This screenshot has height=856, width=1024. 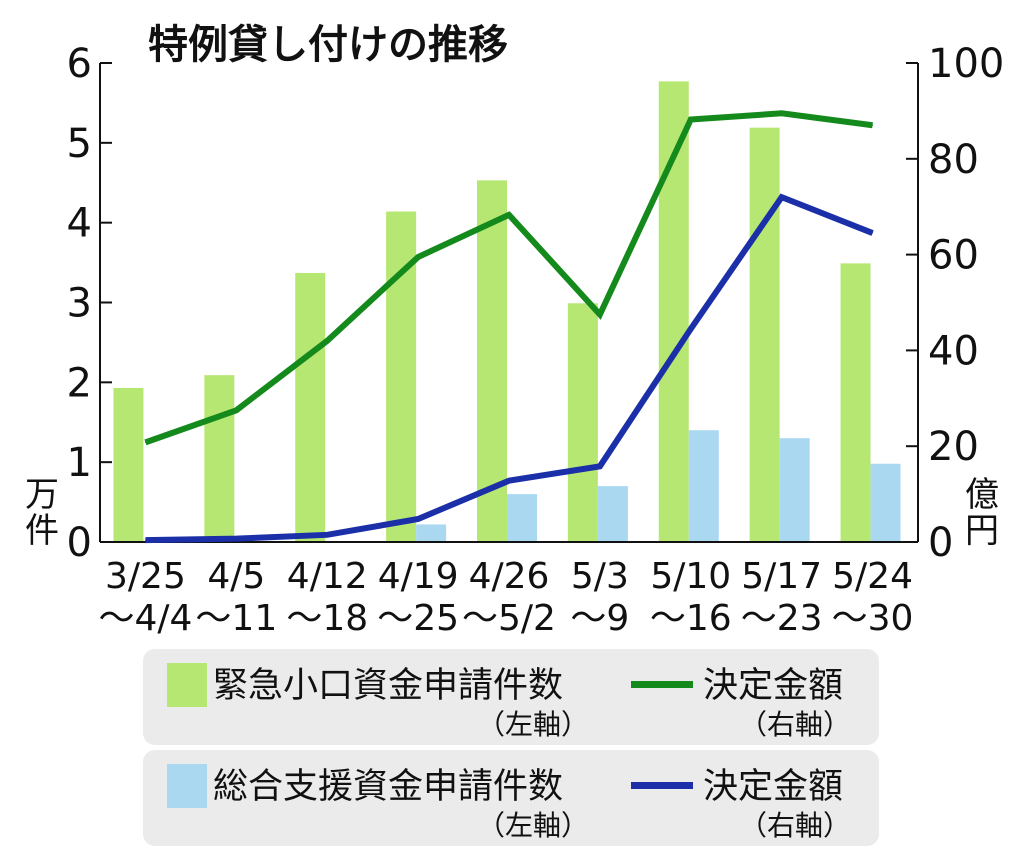 I want to click on left-tick-label-1: 1, so click(x=79, y=463).